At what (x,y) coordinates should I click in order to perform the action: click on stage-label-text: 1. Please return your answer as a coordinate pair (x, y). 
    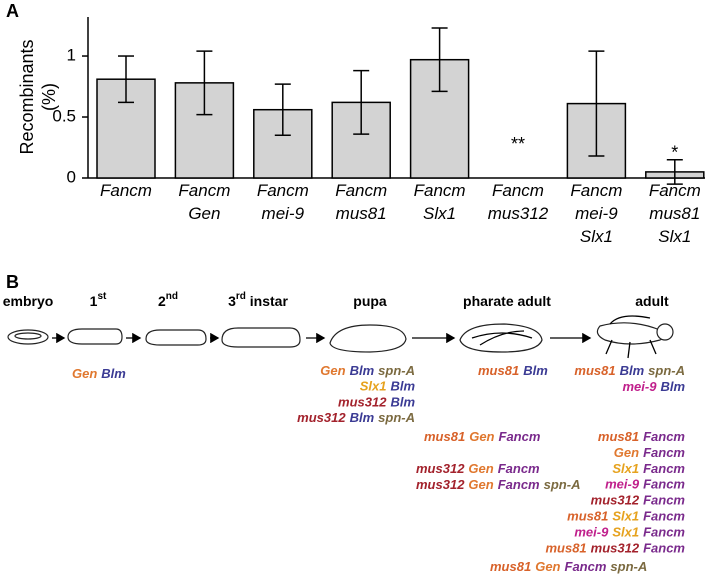
    Looking at the image, I should click on (94, 301).